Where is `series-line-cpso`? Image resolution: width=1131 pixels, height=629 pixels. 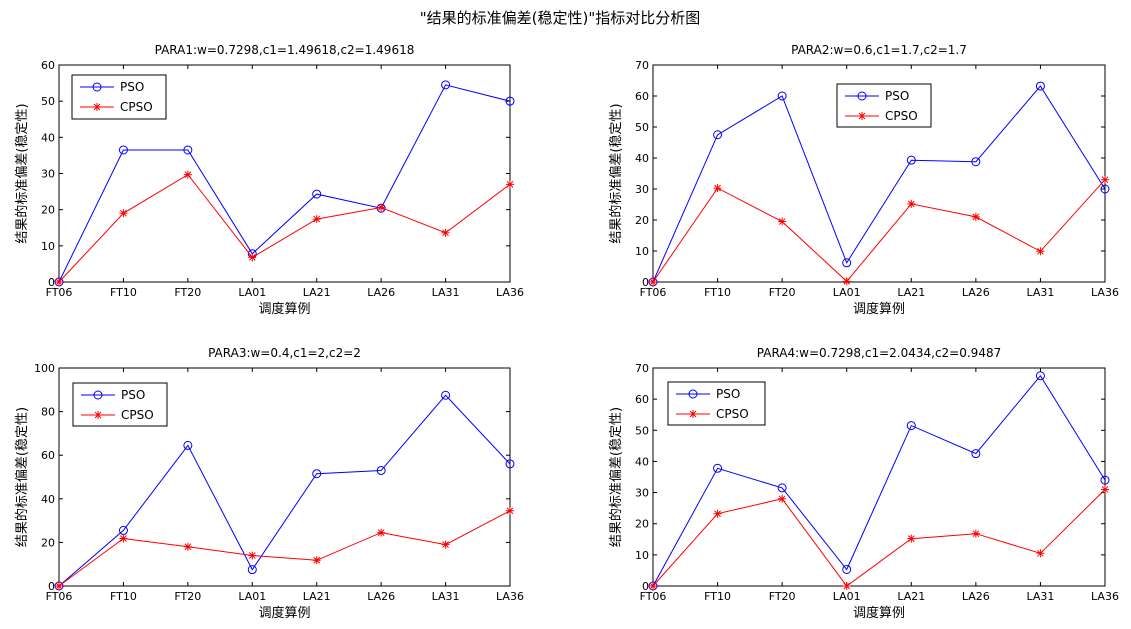 series-line-cpso is located at coordinates (879, 231).